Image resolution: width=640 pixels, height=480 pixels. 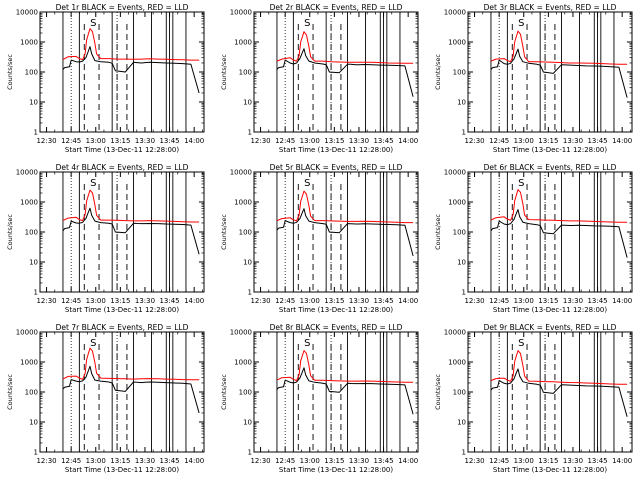 What do you see at coordinates (122, 7) in the screenshot?
I see `panel-title: Det 1r BLACK = Events, RED = LLD` at bounding box center [122, 7].